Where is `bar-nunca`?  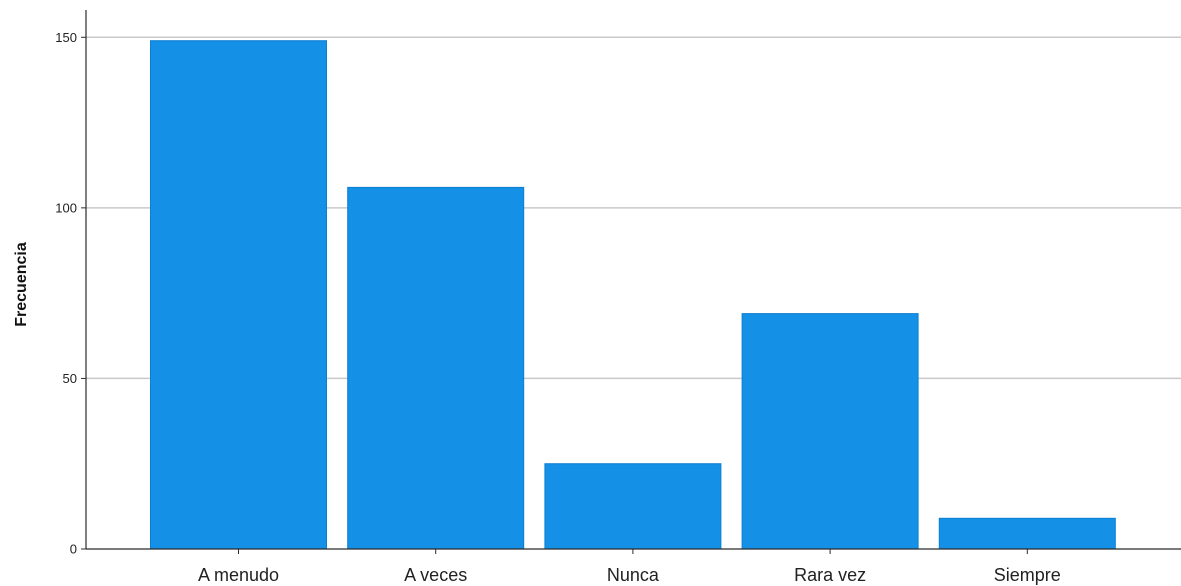 bar-nunca is located at coordinates (633, 506).